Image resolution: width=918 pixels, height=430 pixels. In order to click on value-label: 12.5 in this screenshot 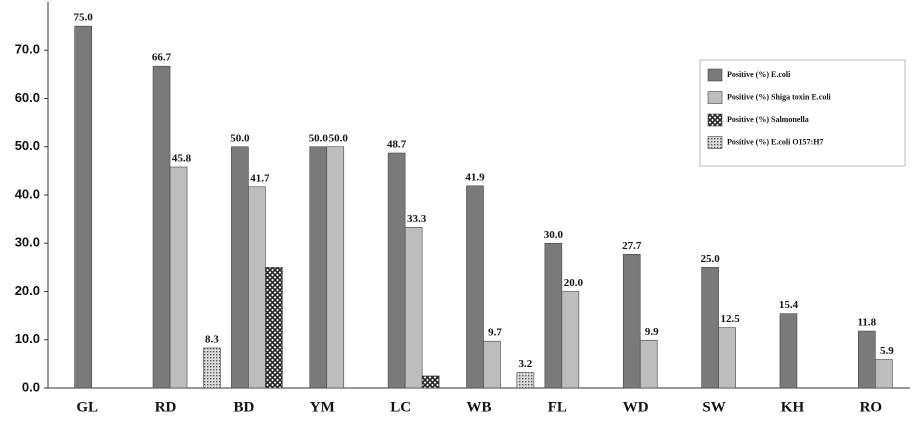, I will do `click(730, 319)`.